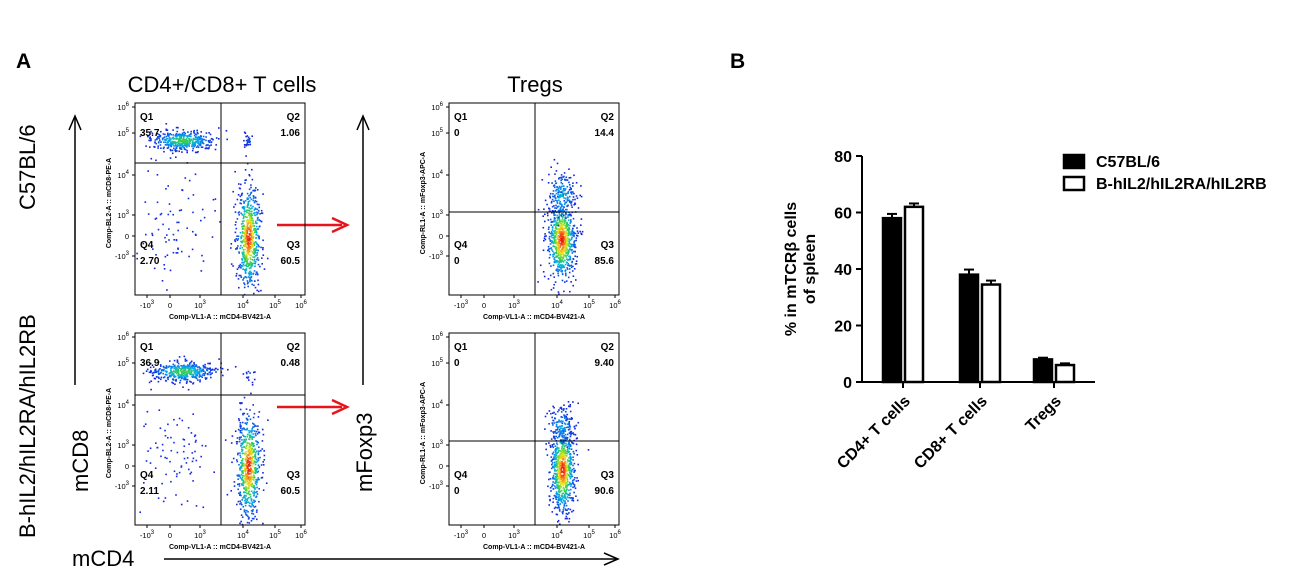 The image size is (1314, 588). Describe the element at coordinates (437, 405) in the screenshot. I see `y-tick-label: 10⁴` at that location.